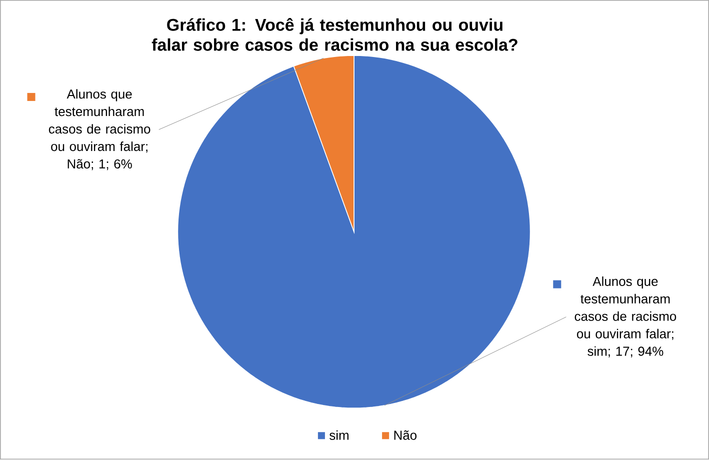  Describe the element at coordinates (335, 35) in the screenshot. I see `chart-title: Gráfico 1: Você já testemunhou ou ouviu falar sobre casos de racismo na sua escola?` at that location.